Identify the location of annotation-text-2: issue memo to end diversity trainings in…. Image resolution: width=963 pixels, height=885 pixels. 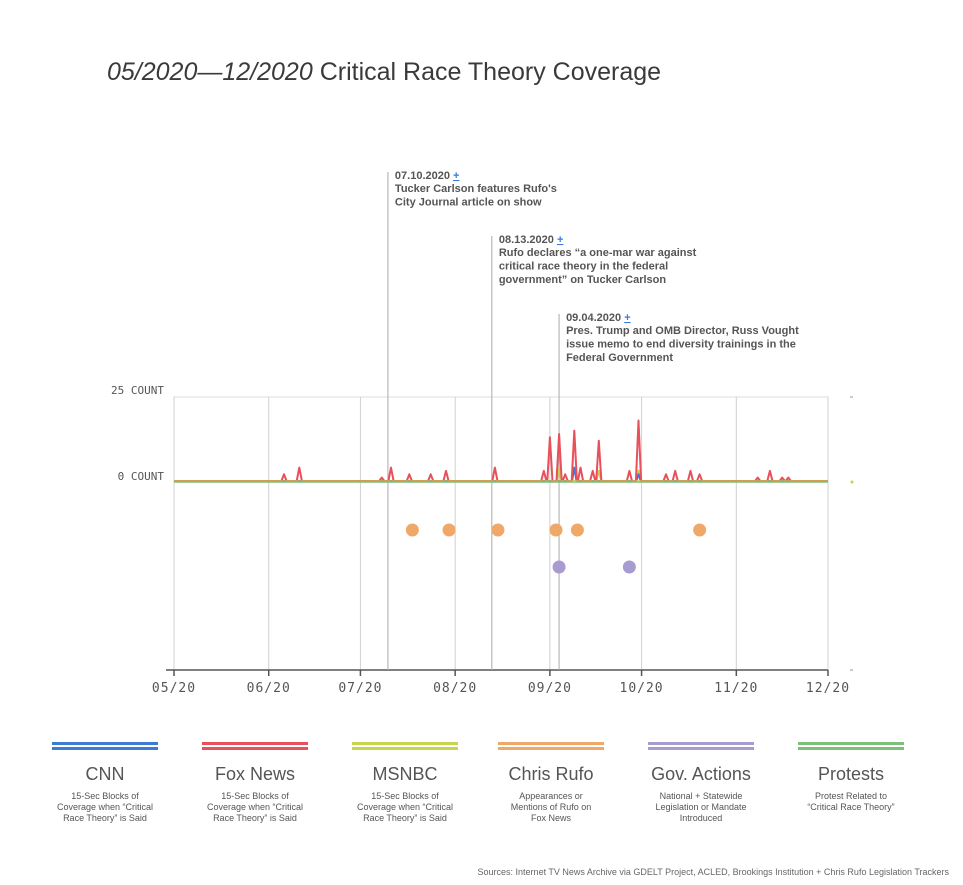
(681, 345).